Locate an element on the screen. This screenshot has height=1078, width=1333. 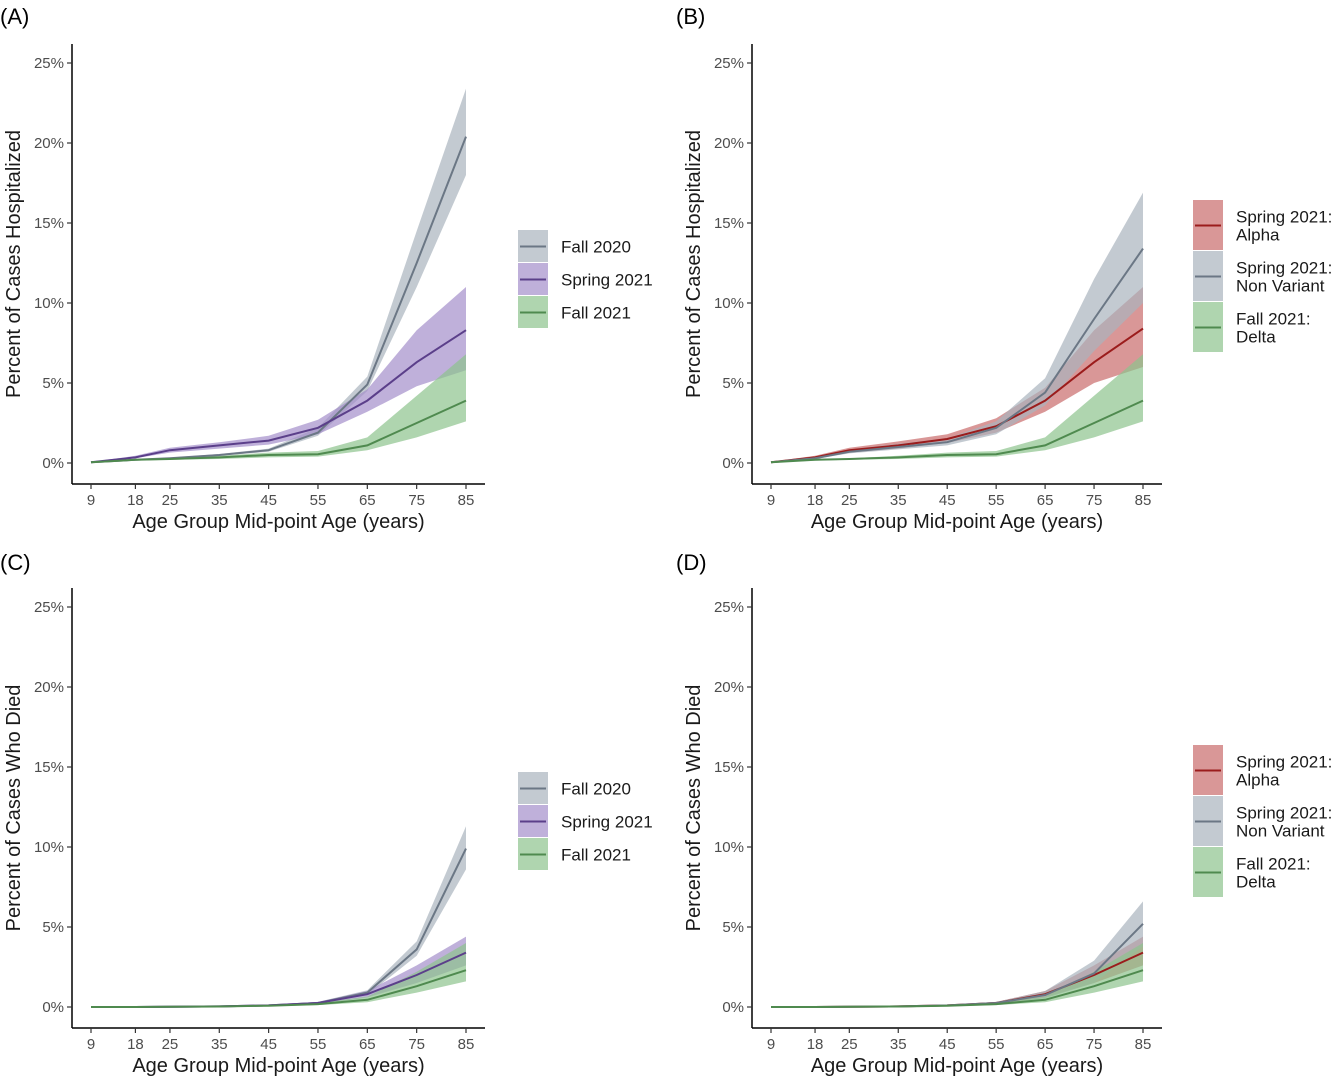
panel-label: (C) is located at coordinates (15, 562).